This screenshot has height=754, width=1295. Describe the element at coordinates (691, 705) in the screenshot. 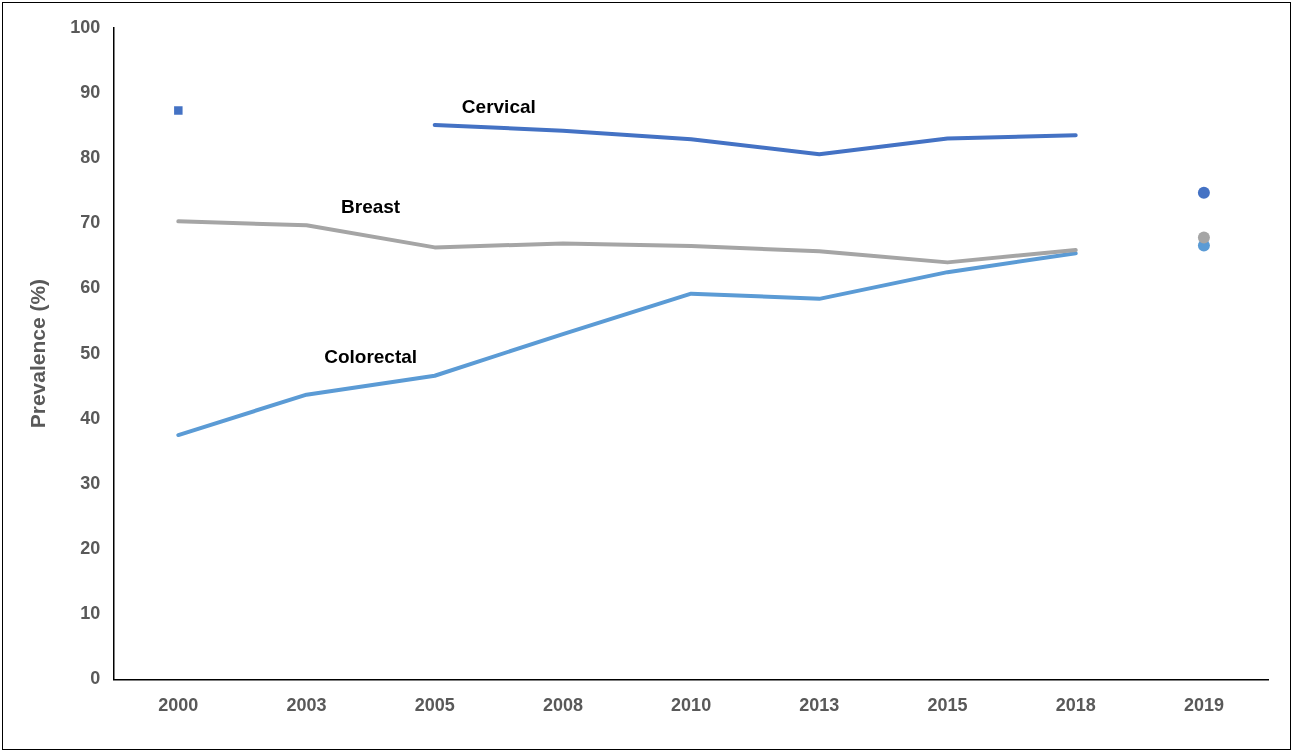

I see `x-tick-label: 2010` at that location.